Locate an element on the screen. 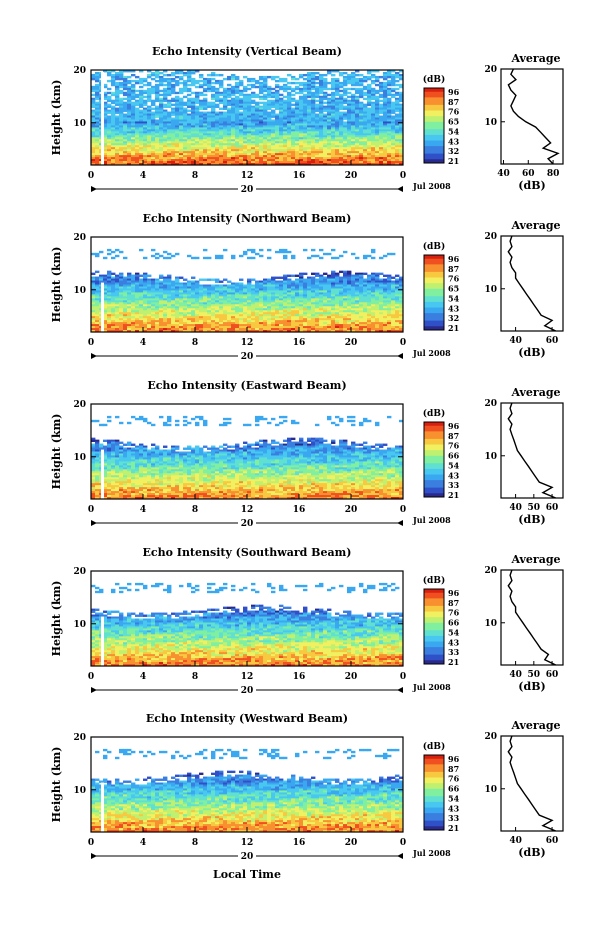 The image size is (616, 929). colorbar-strip is located at coordinates (434, 153).